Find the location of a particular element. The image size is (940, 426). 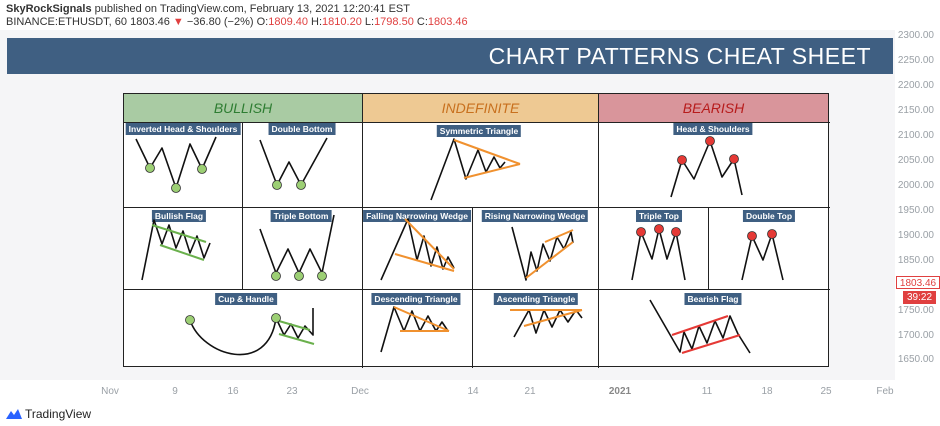

bullish-header: BULLISH is located at coordinates (243, 108).